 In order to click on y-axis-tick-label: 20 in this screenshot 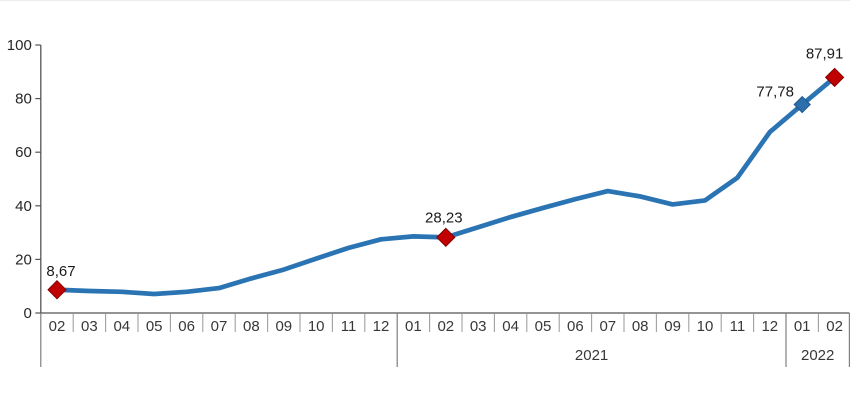, I will do `click(23, 259)`.